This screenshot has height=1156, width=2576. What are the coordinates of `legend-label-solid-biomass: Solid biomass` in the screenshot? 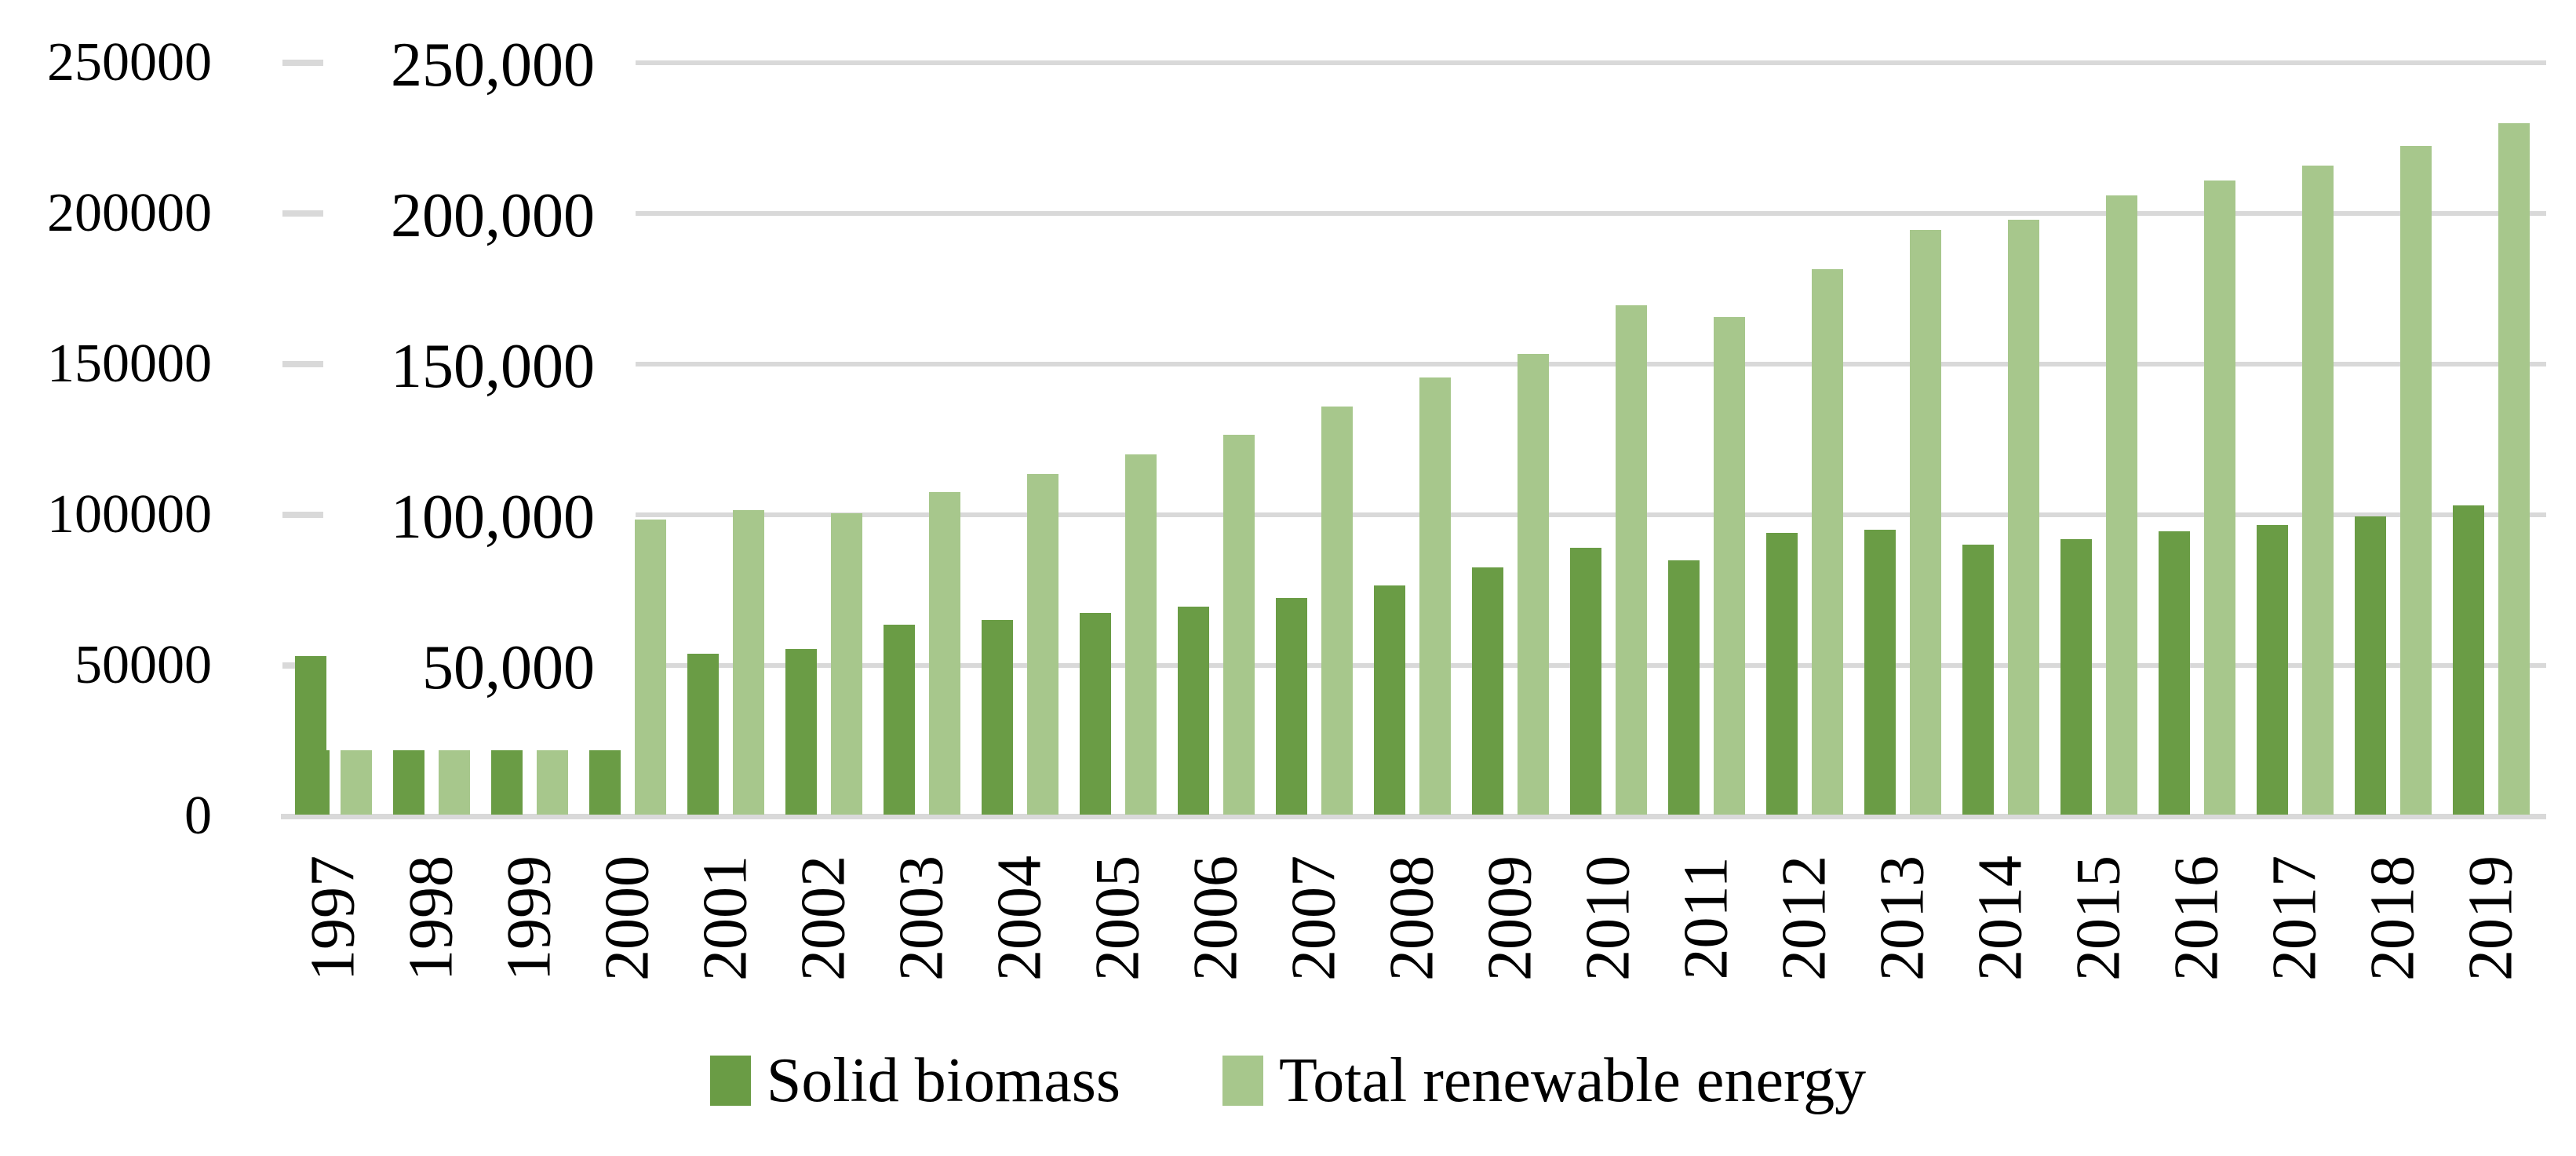 It's located at (943, 1080).